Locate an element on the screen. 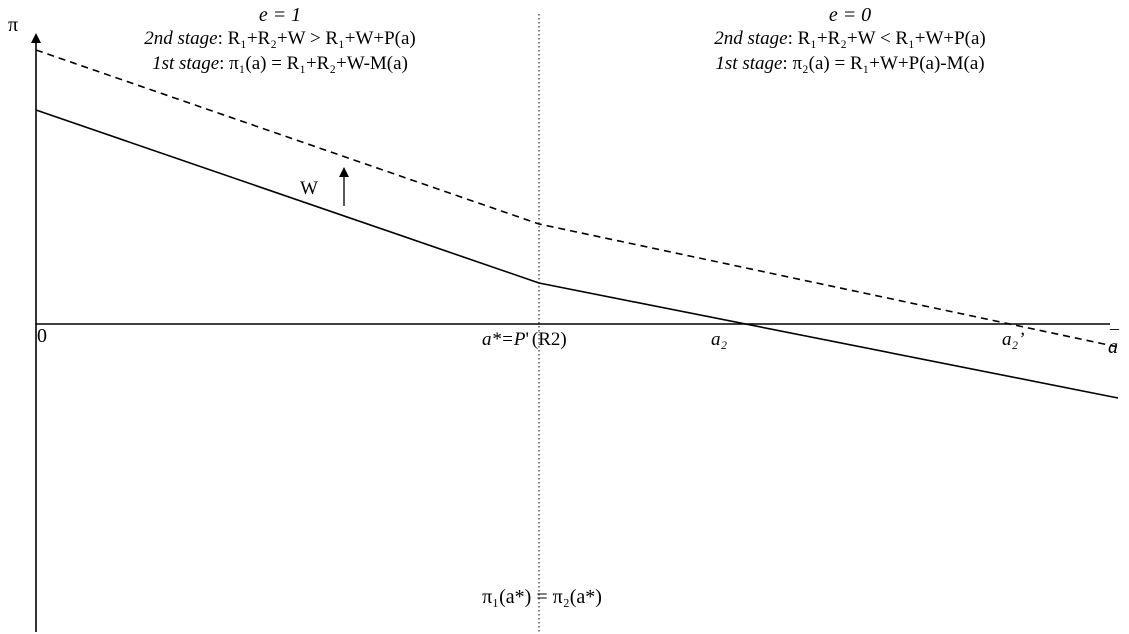  left-header: e = 1 is located at coordinates (280, 15).